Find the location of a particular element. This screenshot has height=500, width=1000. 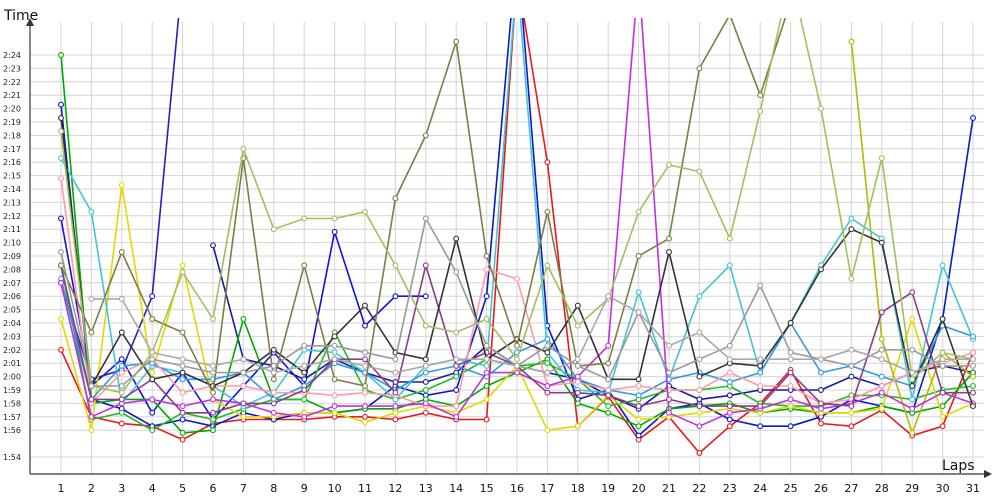

x-tick-label: 5 is located at coordinates (182, 488).